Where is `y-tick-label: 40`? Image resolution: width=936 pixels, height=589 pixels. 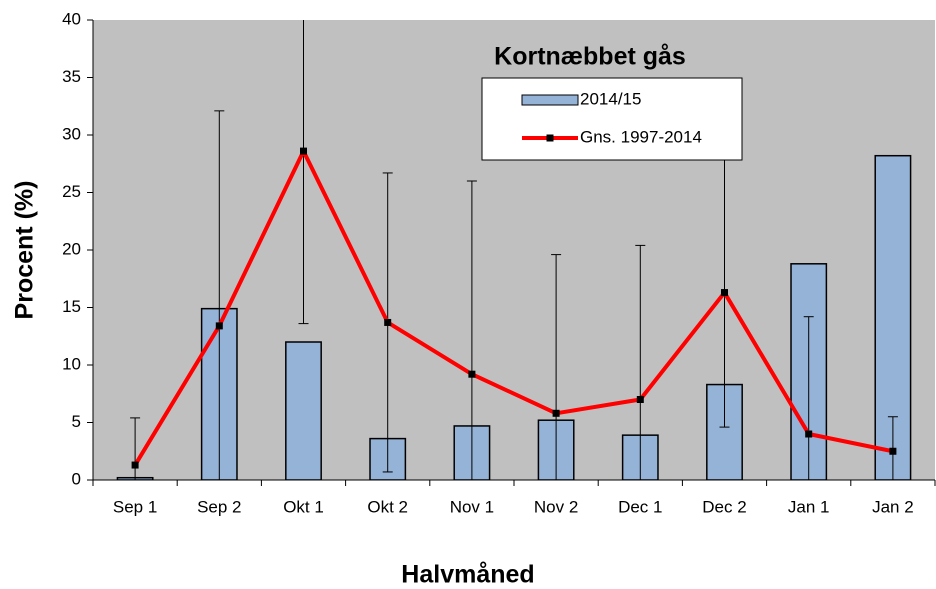 y-tick-label: 40 is located at coordinates (71, 18).